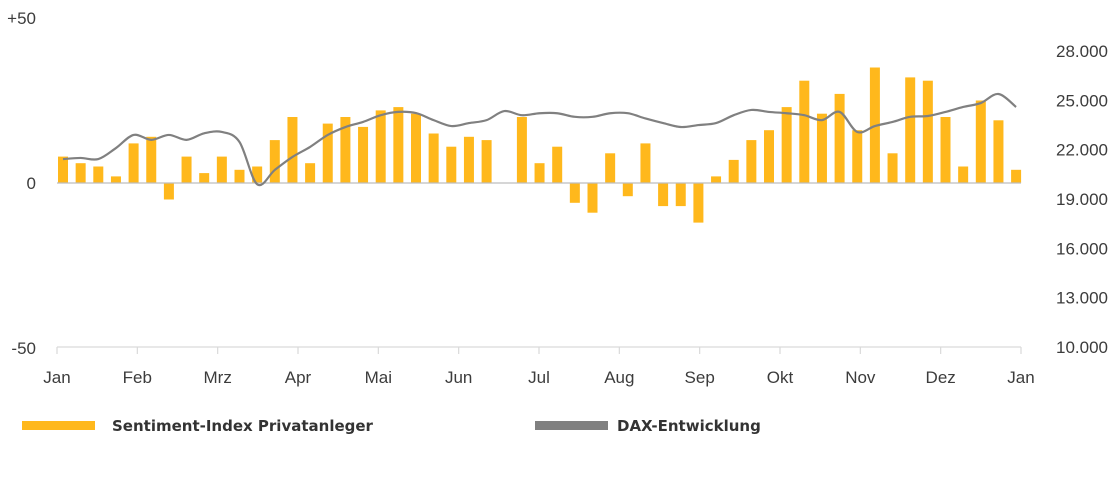 This screenshot has width=1110, height=481. What do you see at coordinates (137, 377) in the screenshot?
I see `x-axis-month-label: Feb` at bounding box center [137, 377].